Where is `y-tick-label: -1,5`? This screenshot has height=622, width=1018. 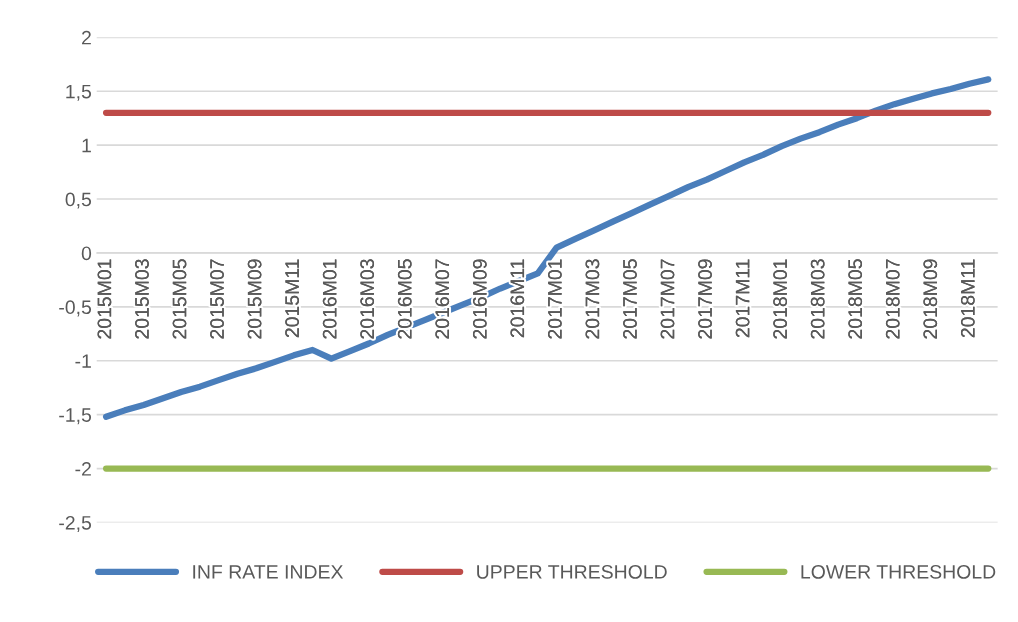
y-tick-label: -1,5 is located at coordinates (75, 416).